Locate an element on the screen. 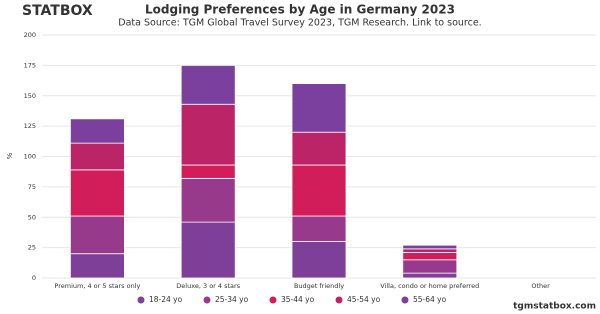 This screenshot has width=600, height=314. x-tick-label: Deluxe, 3 or 4 stars is located at coordinates (208, 286).